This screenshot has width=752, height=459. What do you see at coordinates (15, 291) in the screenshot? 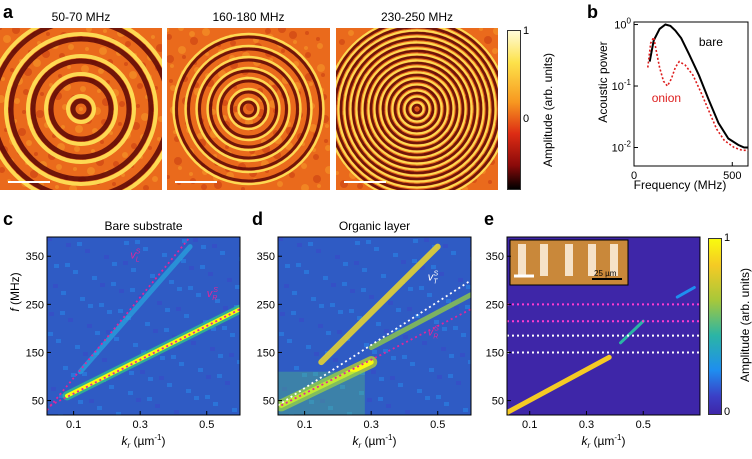
I see `panel-c-ylabel: f (MHz)` at bounding box center [15, 291].